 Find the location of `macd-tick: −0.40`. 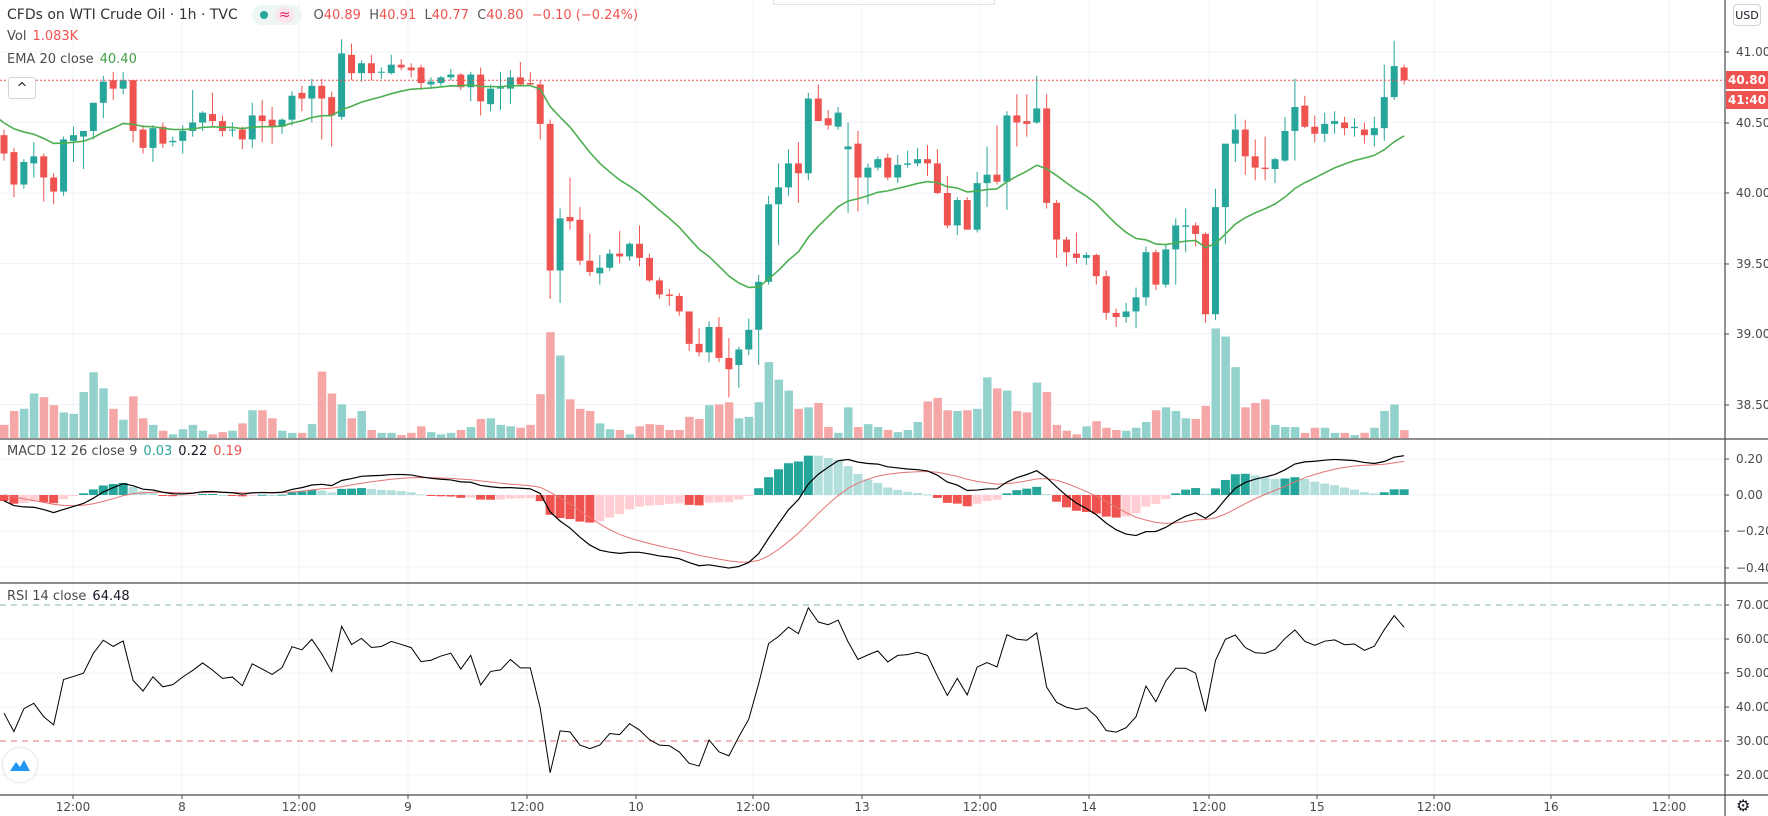

macd-tick: −0.40 is located at coordinates (1752, 568).